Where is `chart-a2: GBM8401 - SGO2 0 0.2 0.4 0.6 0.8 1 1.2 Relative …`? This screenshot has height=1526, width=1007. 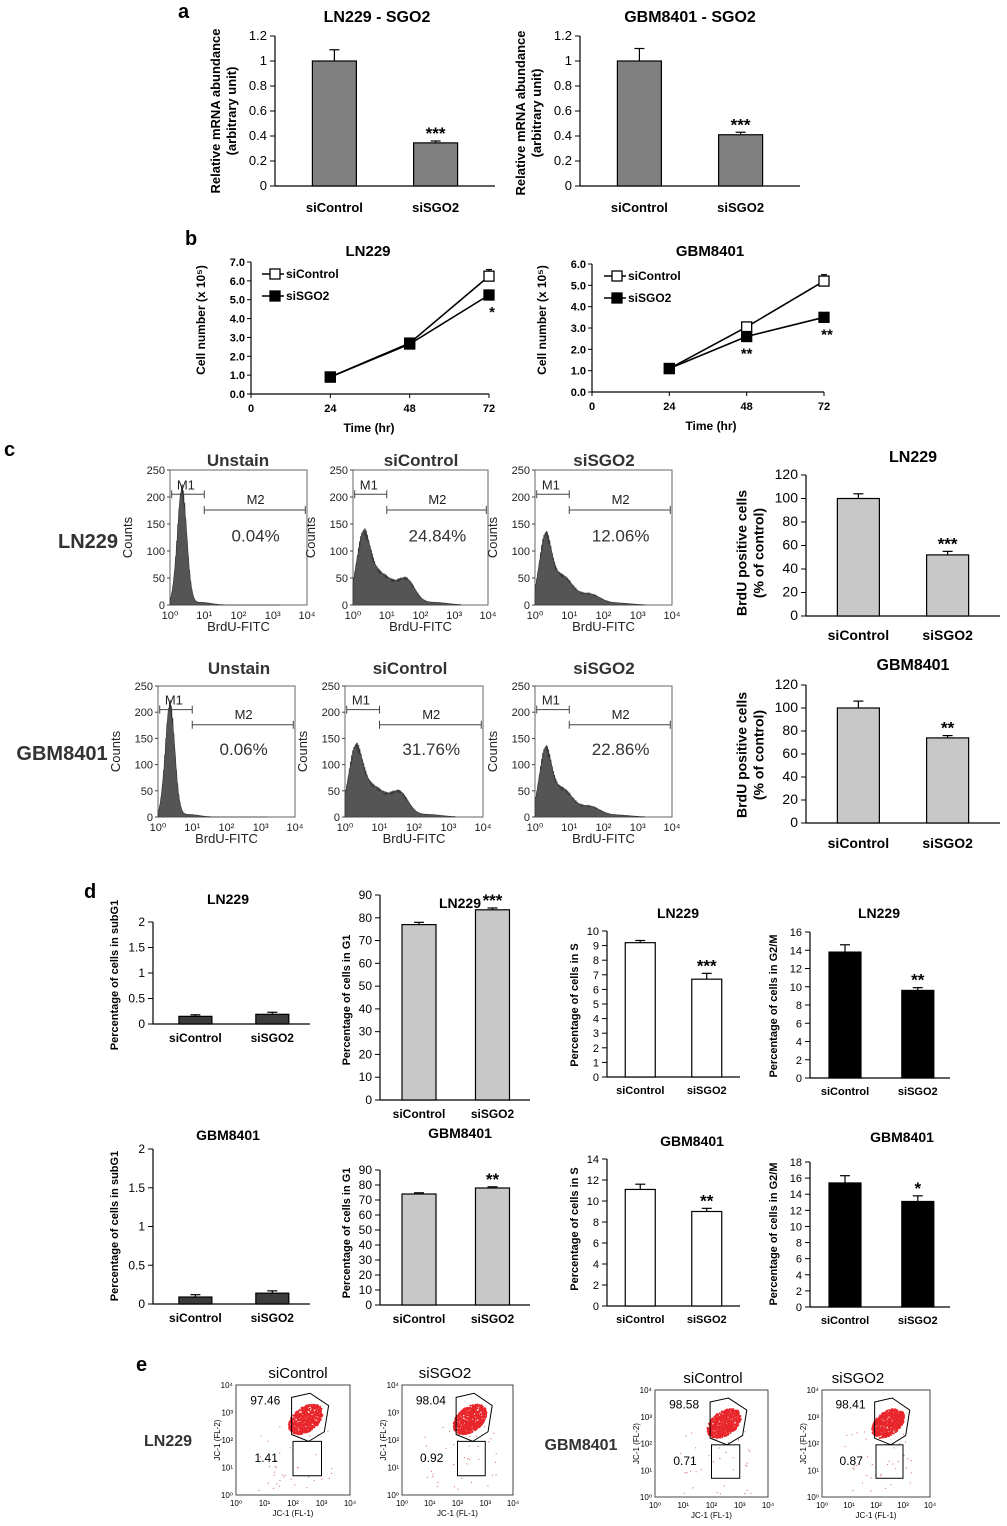 chart-a2: GBM8401 - SGO2 0 0.2 0.4 0.6 0.8 1 1.2 Relative … is located at coordinates (656, 112).